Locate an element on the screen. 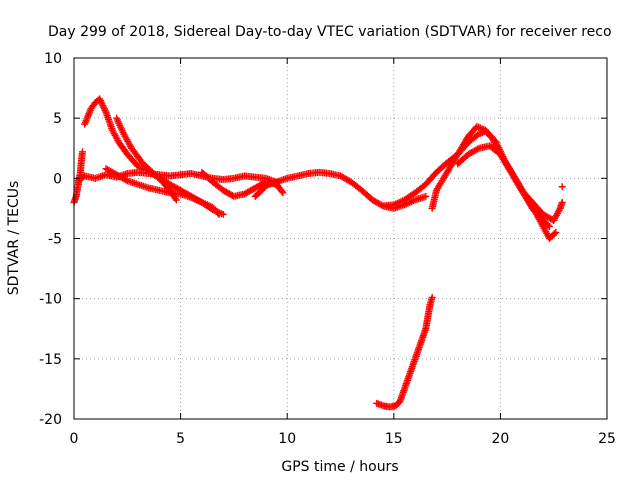  series-sat-h is located at coordinates (510, 183).